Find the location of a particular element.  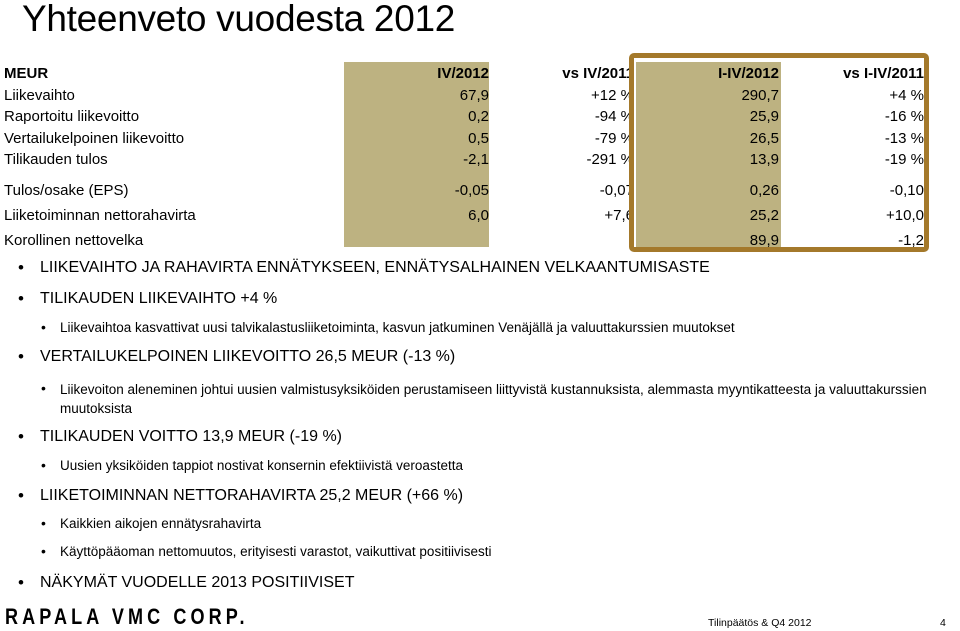

row-label: Raportoitu liikevoitto is located at coordinates (72, 117).